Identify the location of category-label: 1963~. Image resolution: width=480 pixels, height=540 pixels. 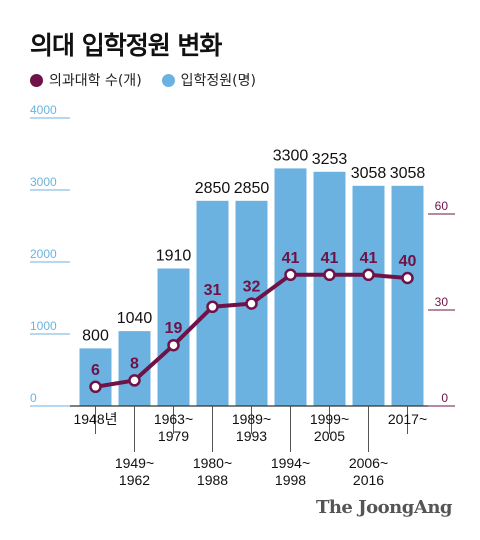
(173, 419).